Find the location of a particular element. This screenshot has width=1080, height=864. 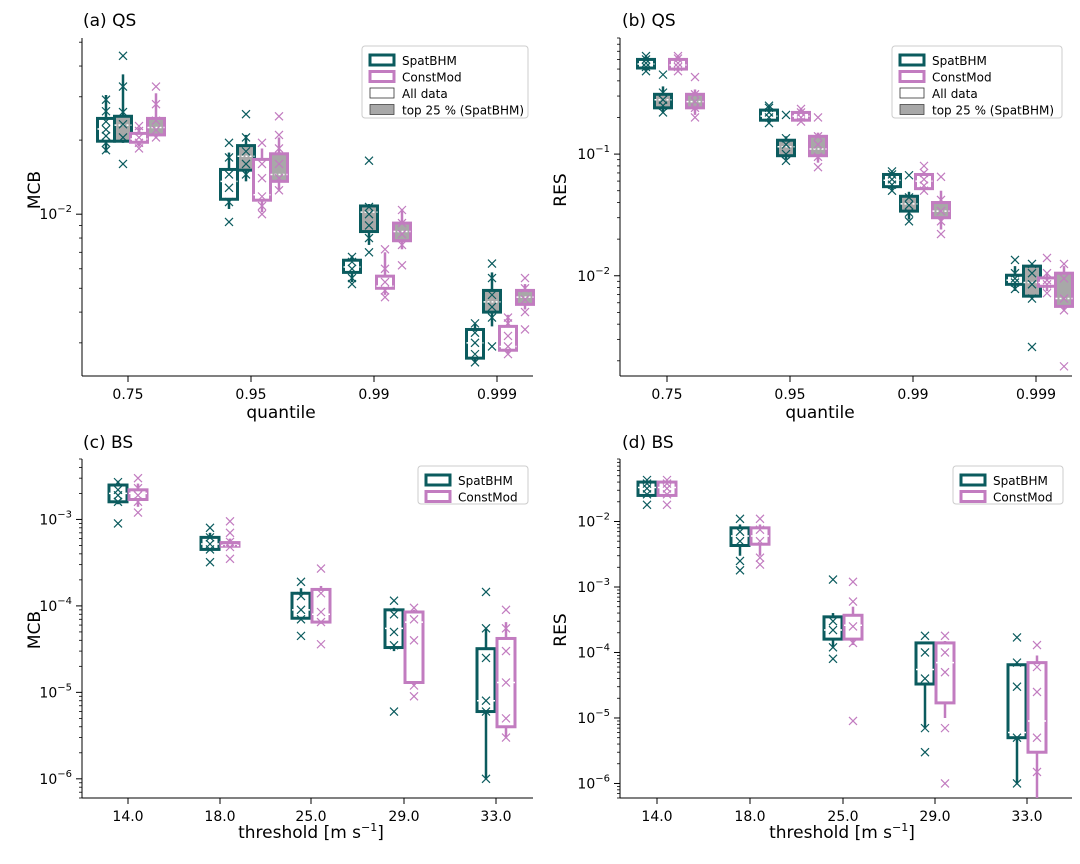

panel-c-ylabel: MCB is located at coordinates (35, 630).